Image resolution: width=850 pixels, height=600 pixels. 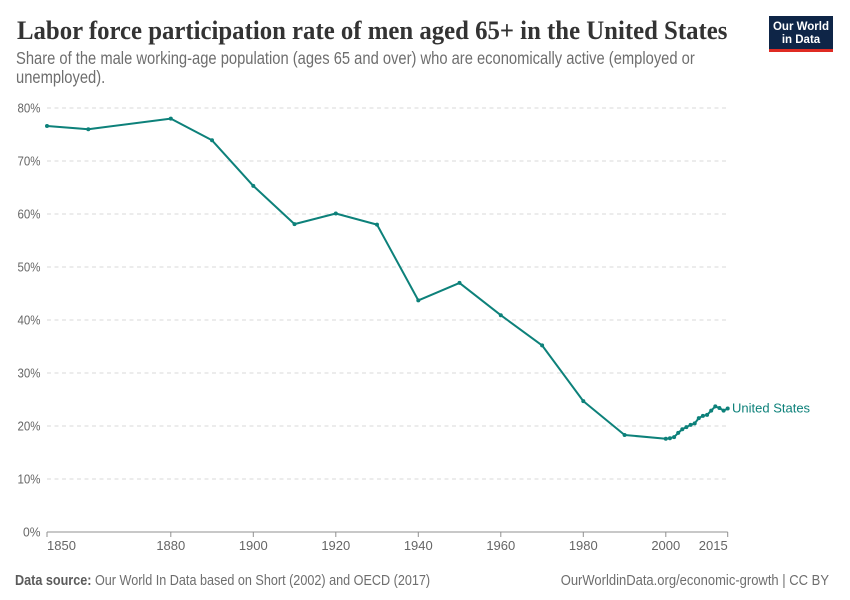 What do you see at coordinates (29, 267) in the screenshot?
I see `svg-text: 50%` at bounding box center [29, 267].